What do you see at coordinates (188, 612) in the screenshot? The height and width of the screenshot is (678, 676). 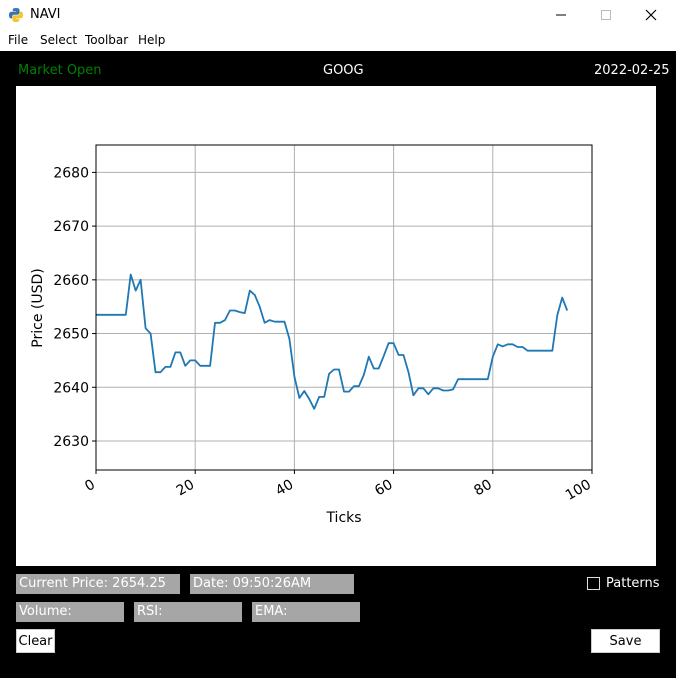 I see `rsi-field: RSI:` at bounding box center [188, 612].